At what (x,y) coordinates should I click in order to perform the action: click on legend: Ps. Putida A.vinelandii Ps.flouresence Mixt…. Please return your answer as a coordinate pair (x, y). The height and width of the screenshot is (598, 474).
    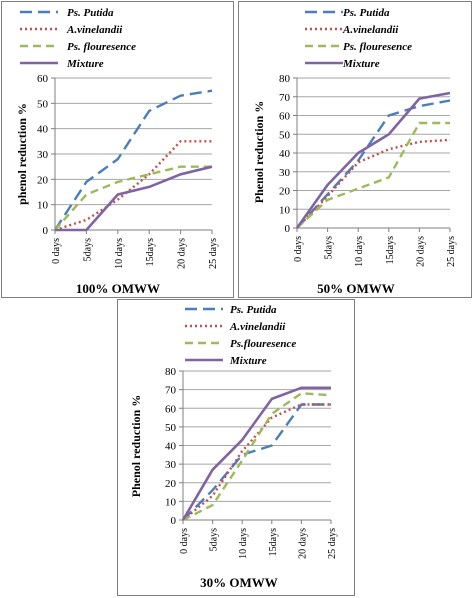
    Looking at the image, I should click on (240, 335).